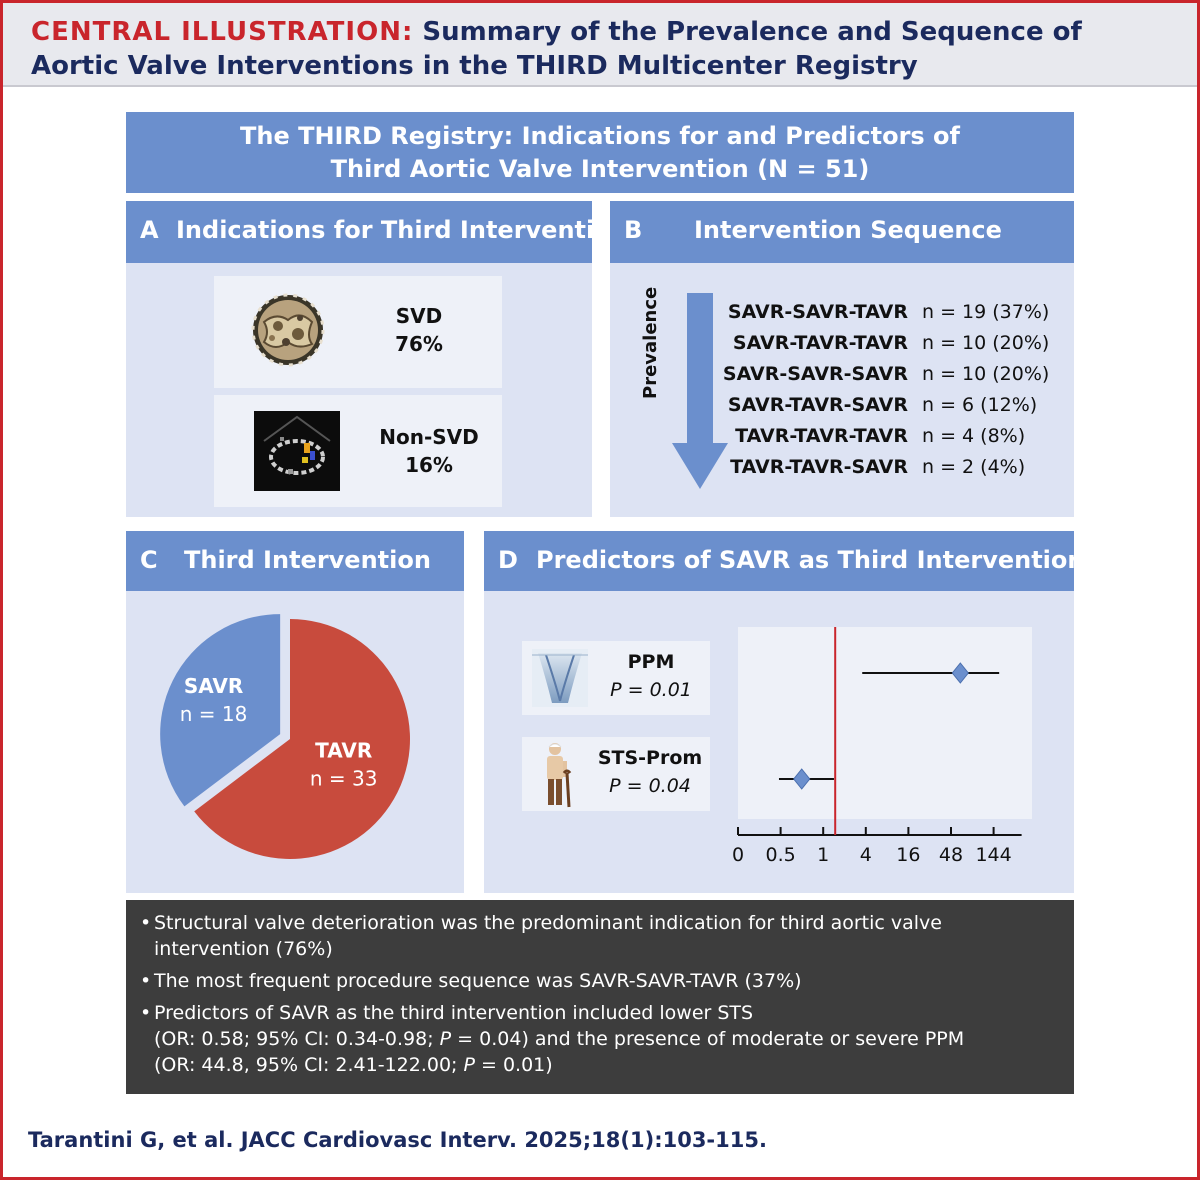 The height and width of the screenshot is (1180, 1200). I want to click on forest-tick-label: 1, so click(823, 855).